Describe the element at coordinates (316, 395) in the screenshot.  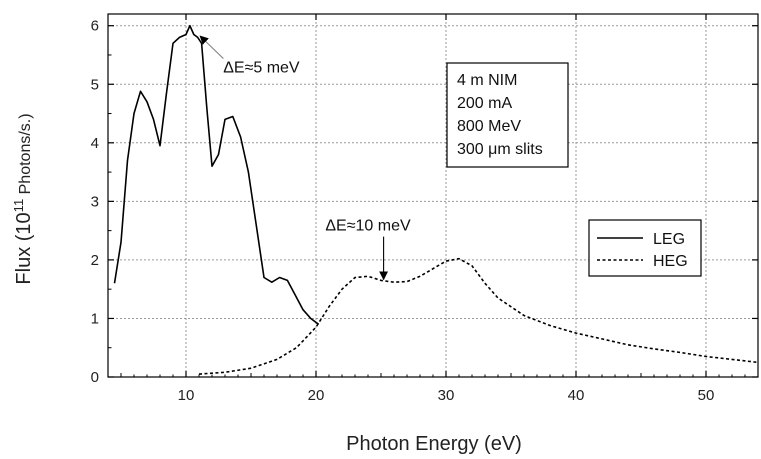
I see `x-tick-label: 20` at that location.